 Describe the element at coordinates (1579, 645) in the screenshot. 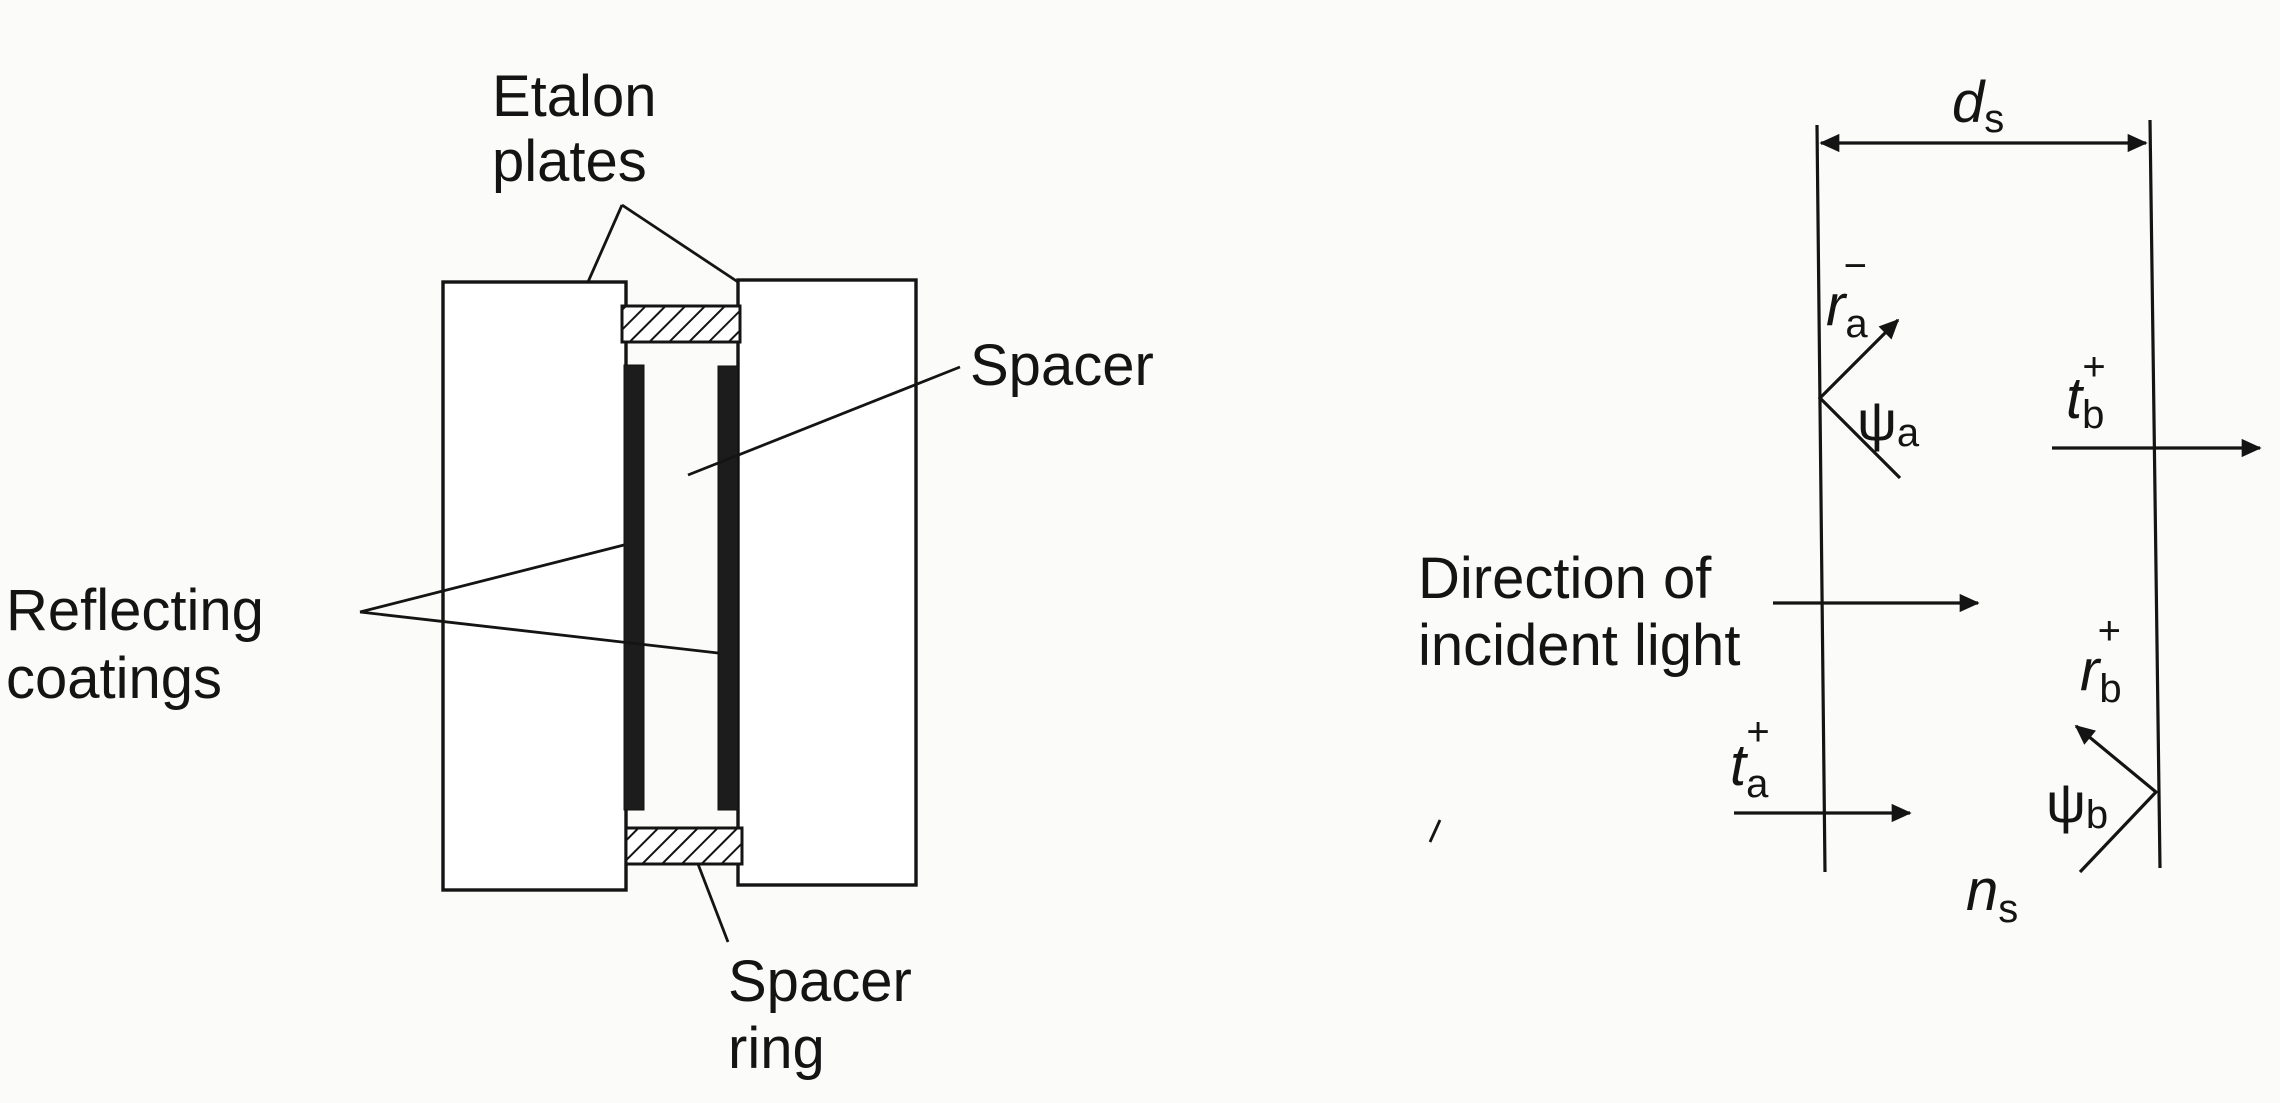

I see `direction-label-line2: incident light` at that location.